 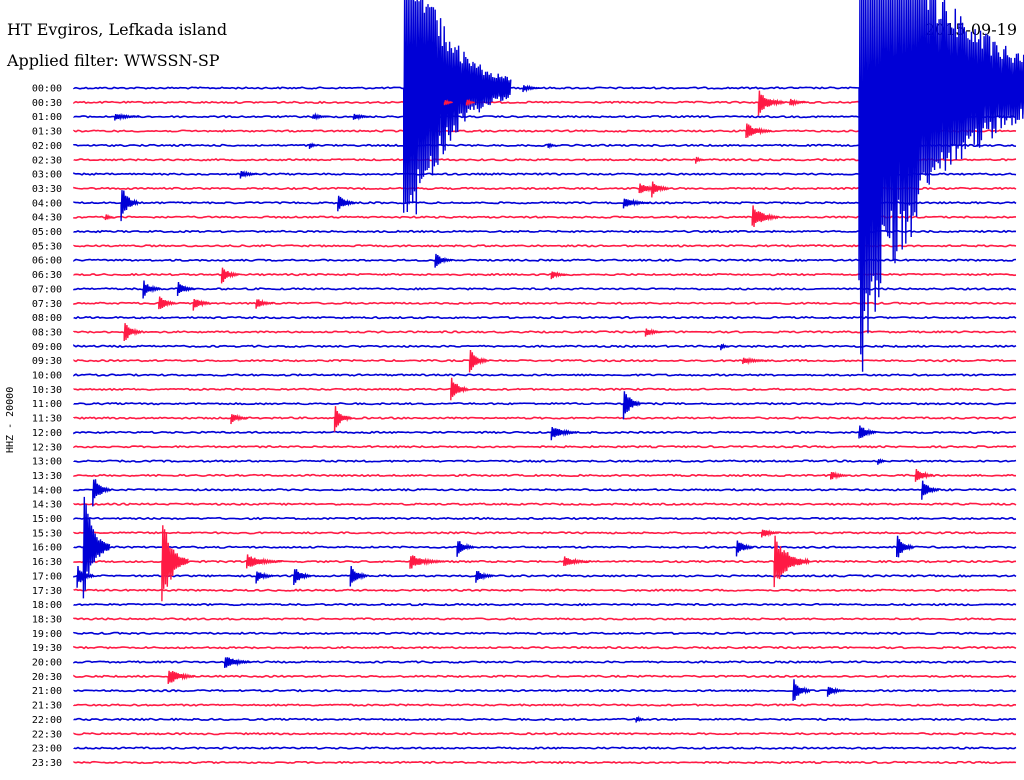 What do you see at coordinates (47, 605) in the screenshot?
I see `time-label-1800: 18:00` at bounding box center [47, 605].